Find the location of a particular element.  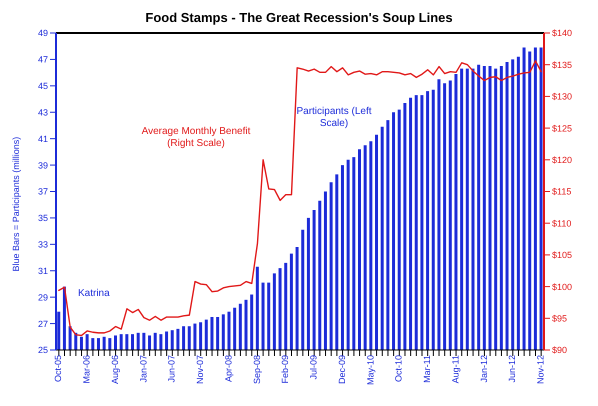

y-tick-label: 41 is located at coordinates (43, 139).